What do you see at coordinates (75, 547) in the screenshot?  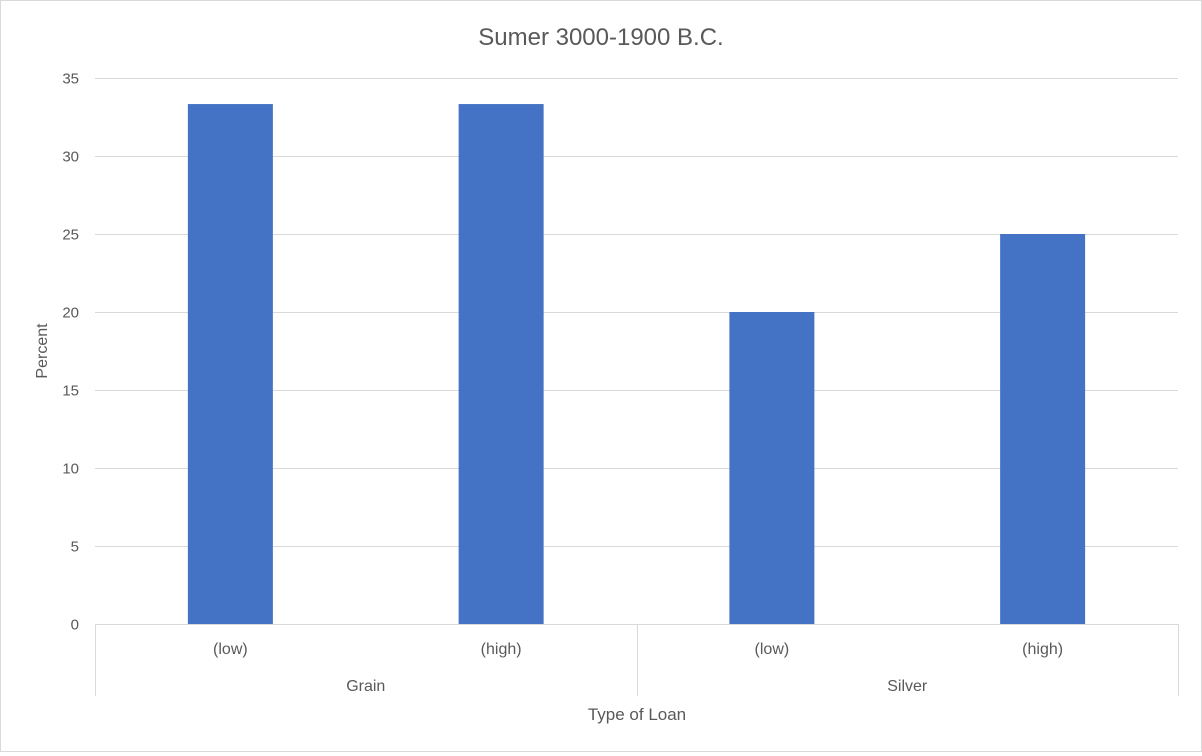 I see `y-tick-label: 5` at bounding box center [75, 547].